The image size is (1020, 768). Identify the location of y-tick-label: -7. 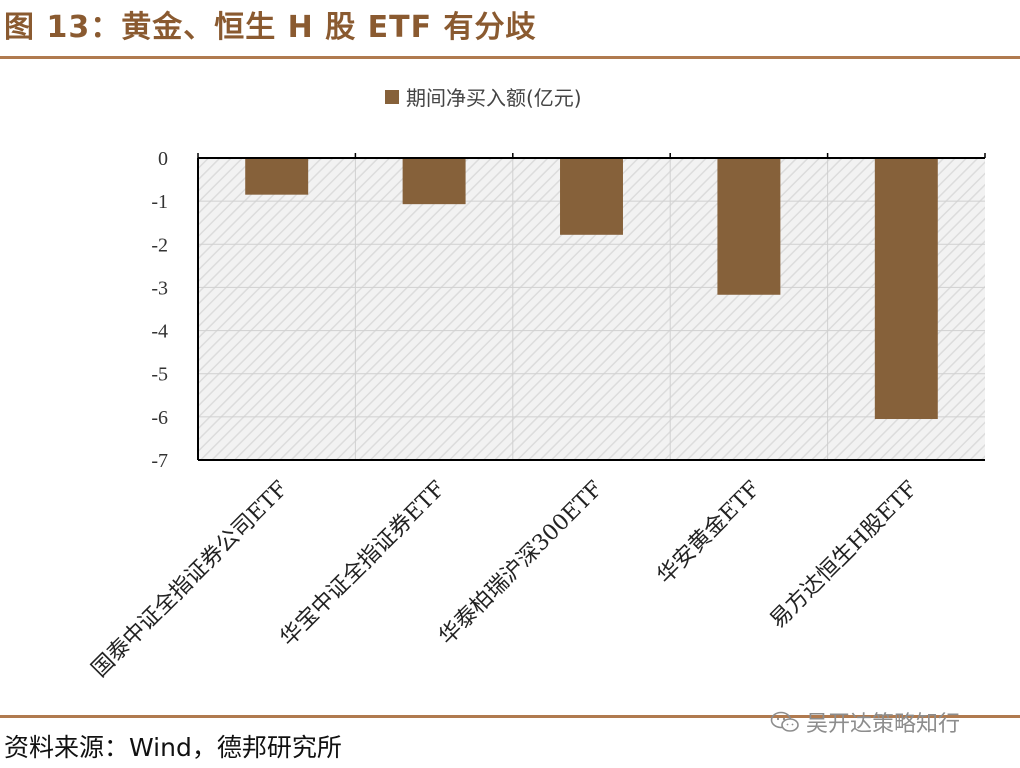
(159, 461).